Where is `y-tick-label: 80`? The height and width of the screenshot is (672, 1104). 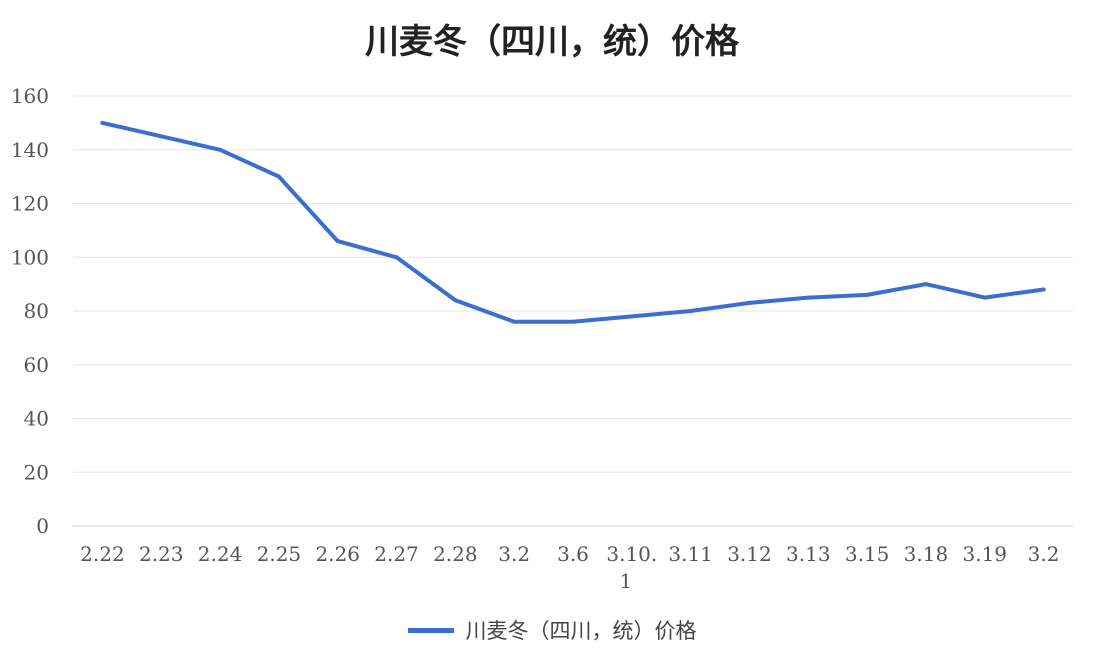 y-tick-label: 80 is located at coordinates (36, 311).